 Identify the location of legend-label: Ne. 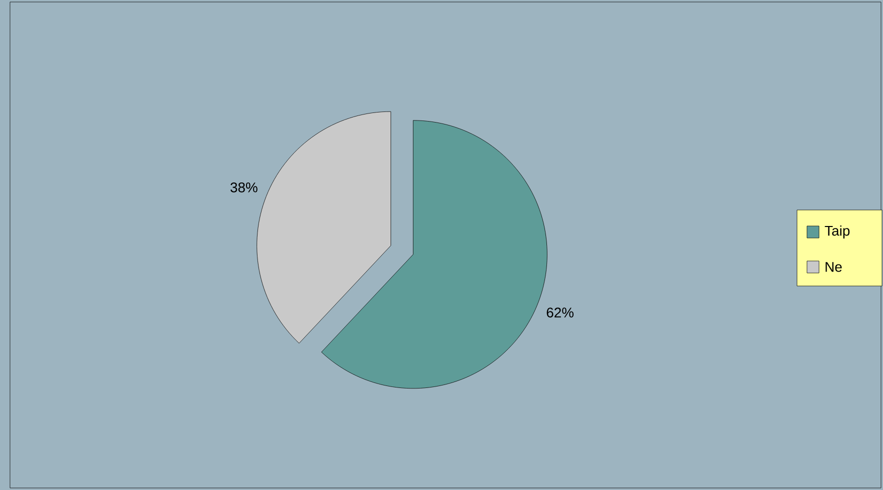
(834, 267).